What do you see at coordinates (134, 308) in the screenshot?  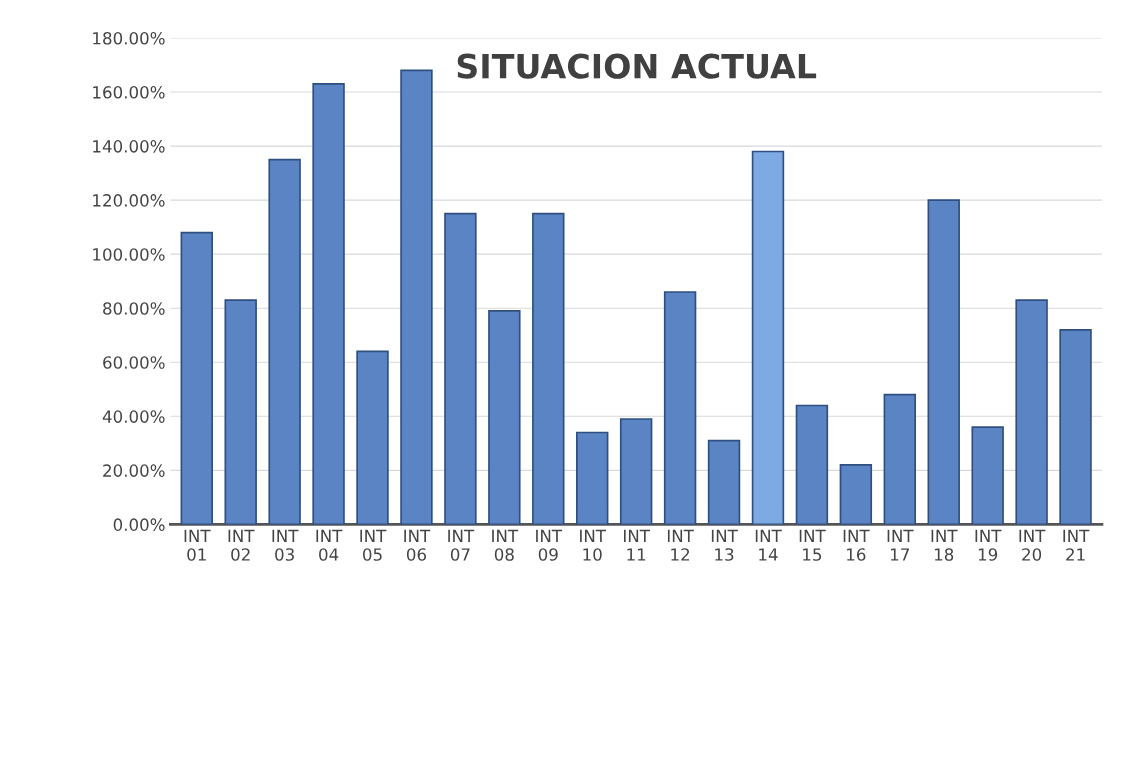 I see `y-tick-label: 80.00%` at bounding box center [134, 308].